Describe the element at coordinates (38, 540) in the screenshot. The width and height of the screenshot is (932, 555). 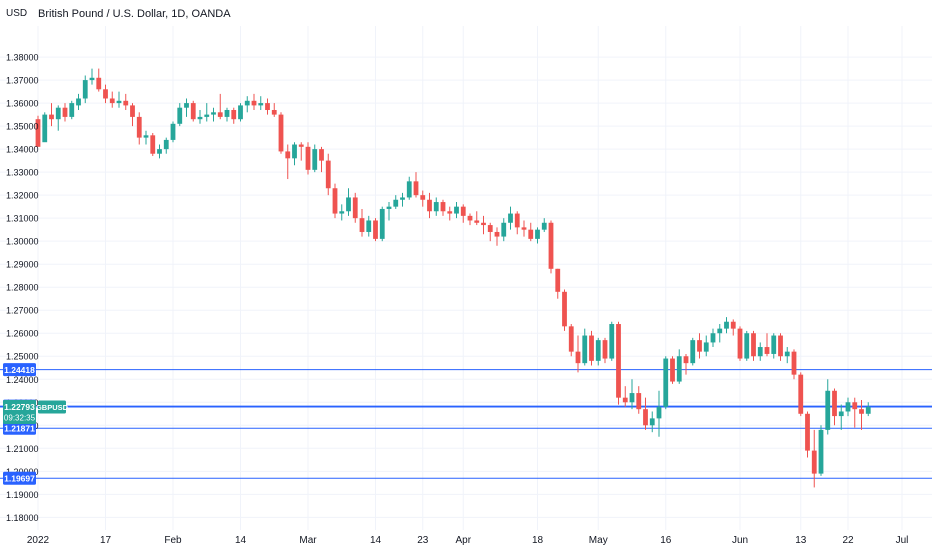
I see `x-tick-label: 2022` at that location.